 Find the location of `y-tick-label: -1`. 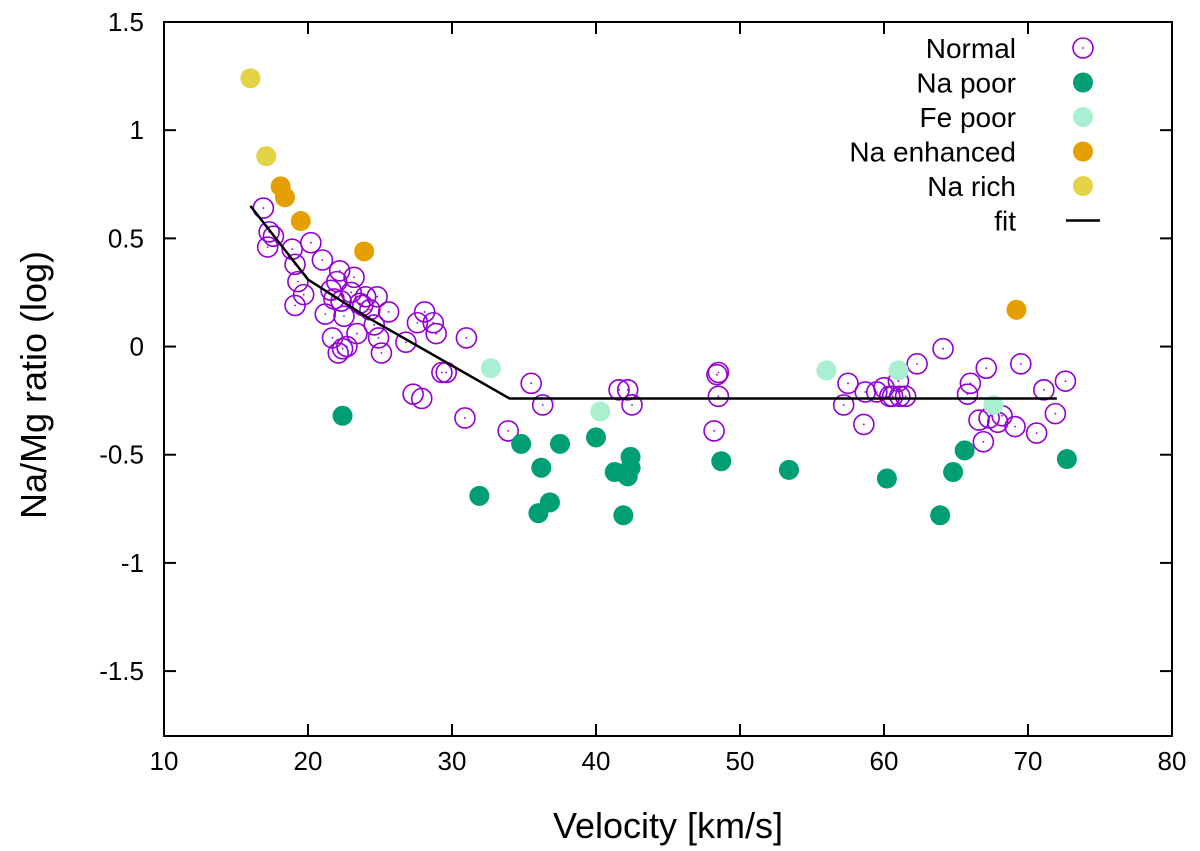

y-tick-label: -1 is located at coordinates (132, 563).